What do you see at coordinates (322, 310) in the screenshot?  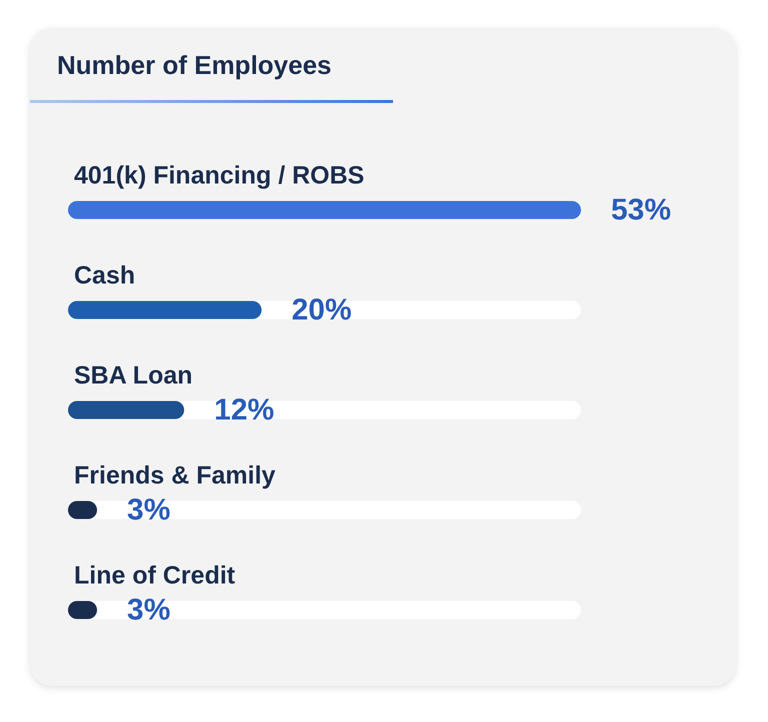 I see `data-label: 20%` at bounding box center [322, 310].